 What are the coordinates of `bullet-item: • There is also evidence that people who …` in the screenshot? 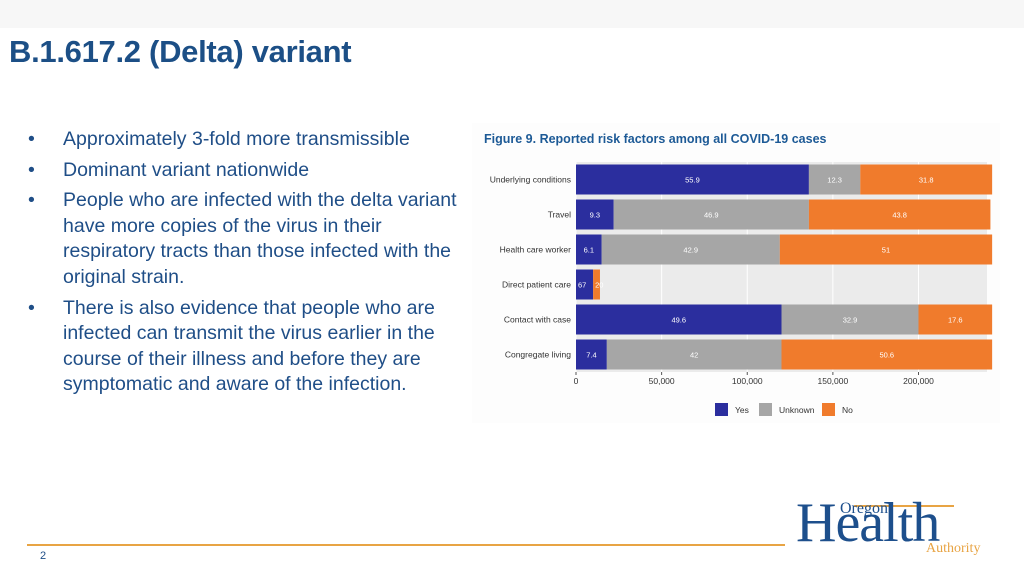 It's located at (243, 347).